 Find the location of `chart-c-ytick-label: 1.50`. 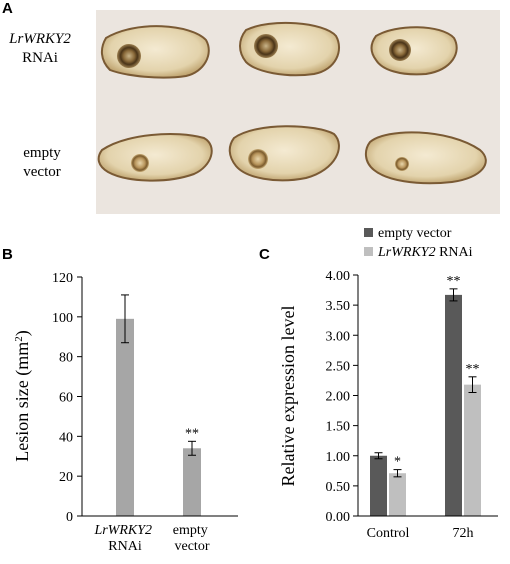

chart-c-ytick-label: 1.50 is located at coordinates (338, 427).